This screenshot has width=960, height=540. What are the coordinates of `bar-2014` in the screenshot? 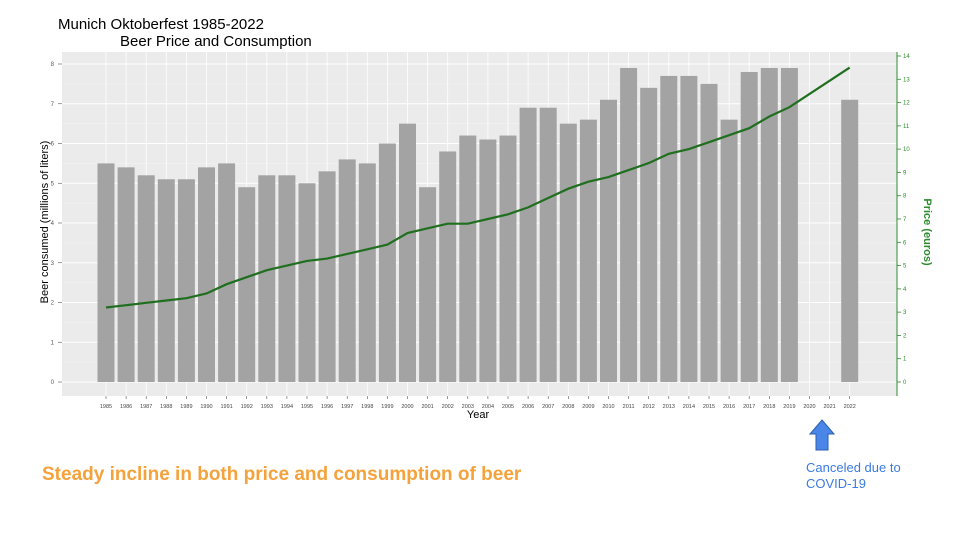 It's located at (689, 229).